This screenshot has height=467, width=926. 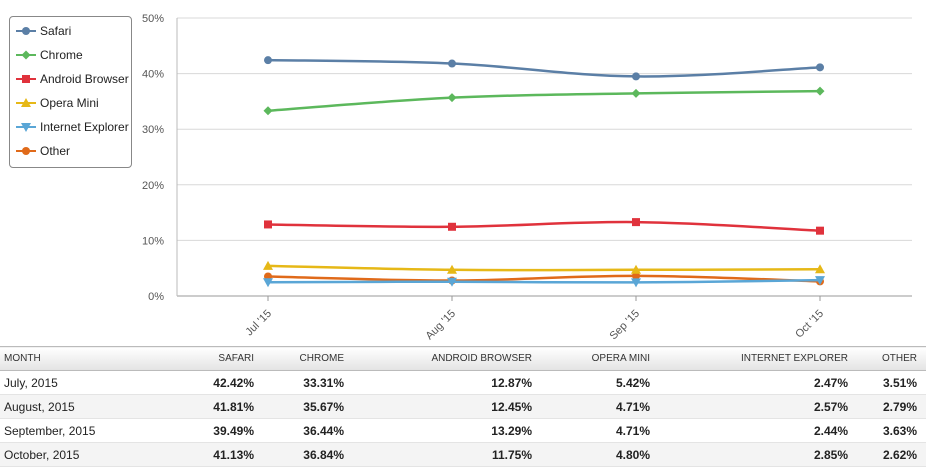 I want to click on legend-item-safari: Safari, so click(x=43, y=31).